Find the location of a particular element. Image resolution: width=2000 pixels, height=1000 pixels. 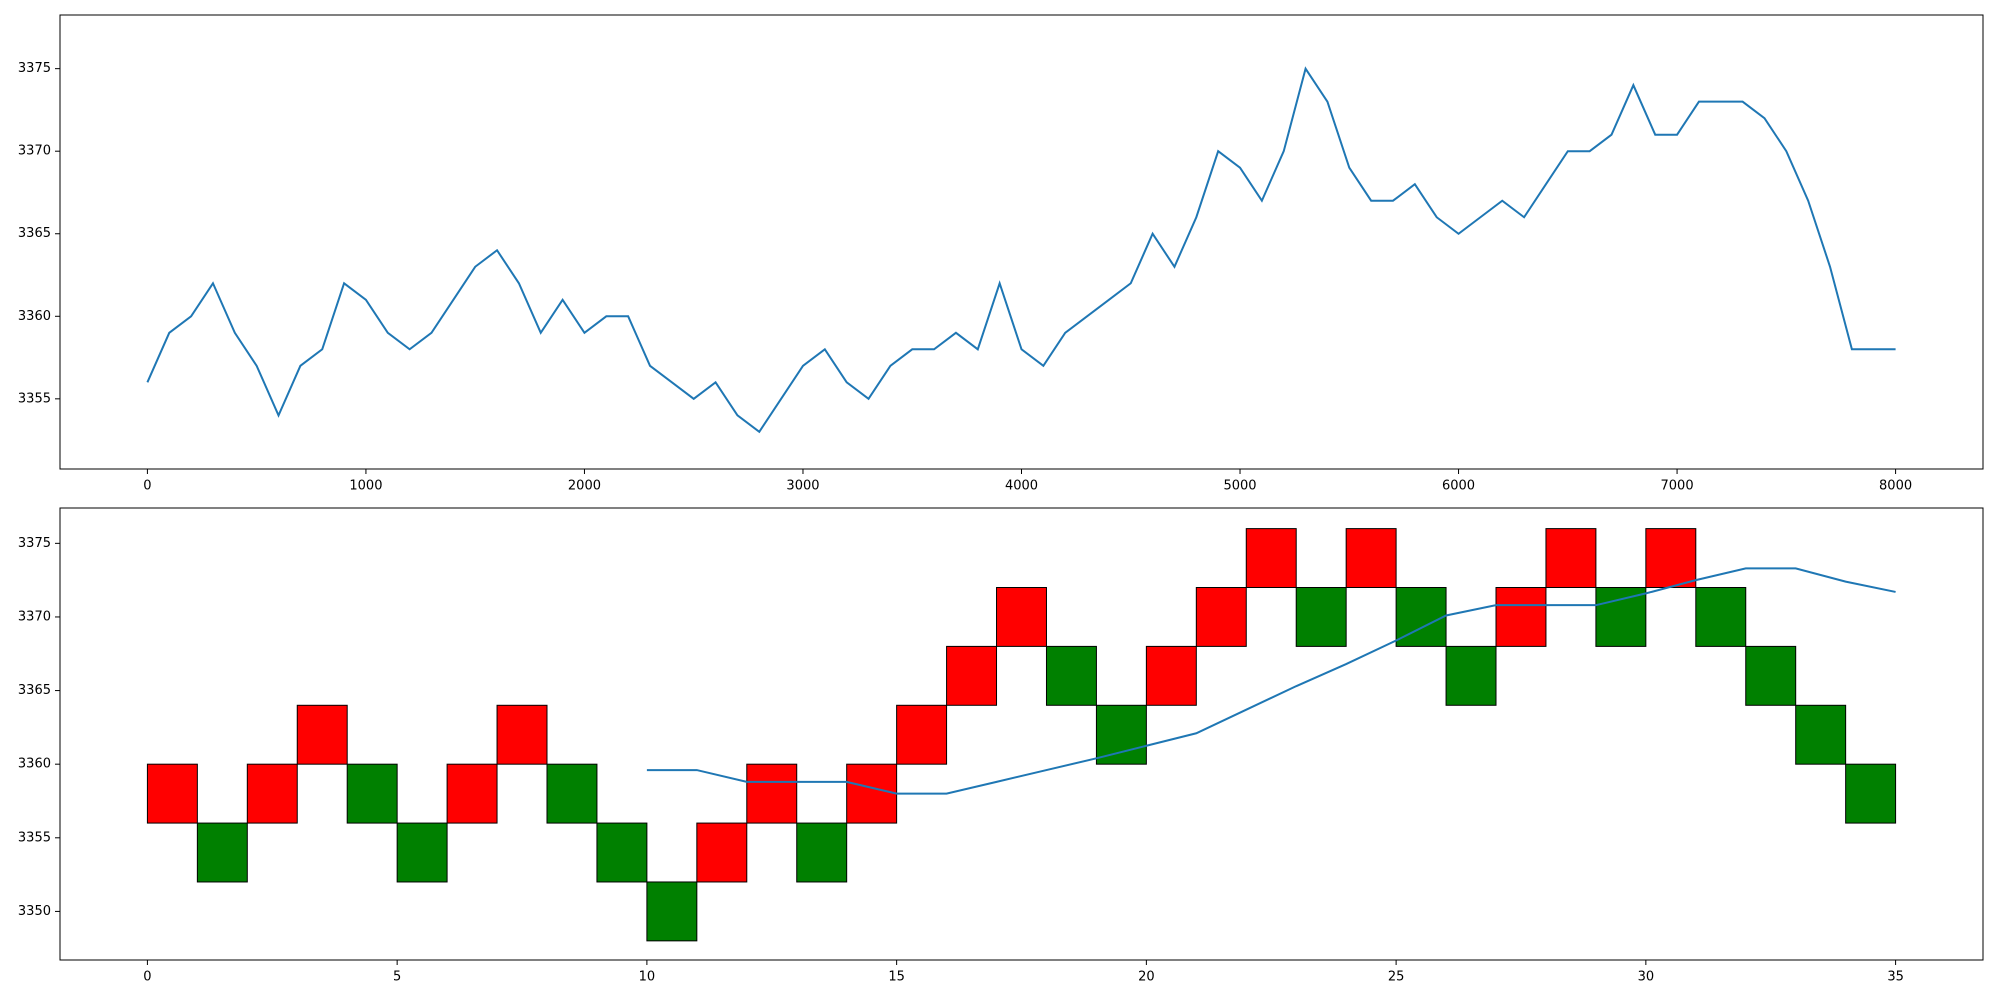

x-tick-label: 25 is located at coordinates (1396, 977).